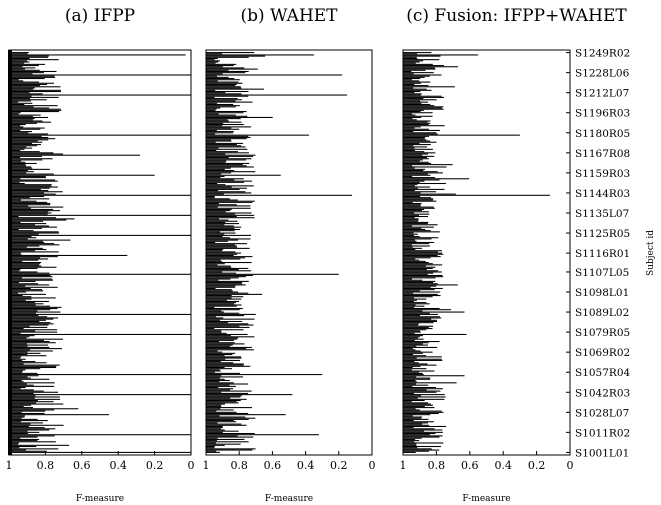  Describe the element at coordinates (603, 373) in the screenshot. I see `subject-label: S1057R04` at that location.